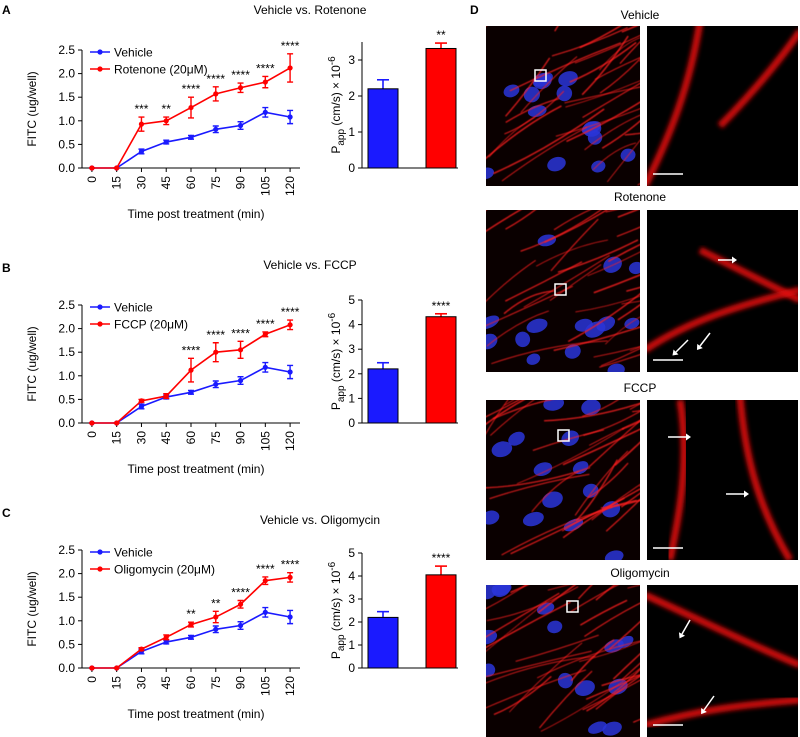 This screenshot has width=800, height=737. Describe the element at coordinates (66, 329) in the screenshot. I see `y-tick-label: 2.0` at that location.